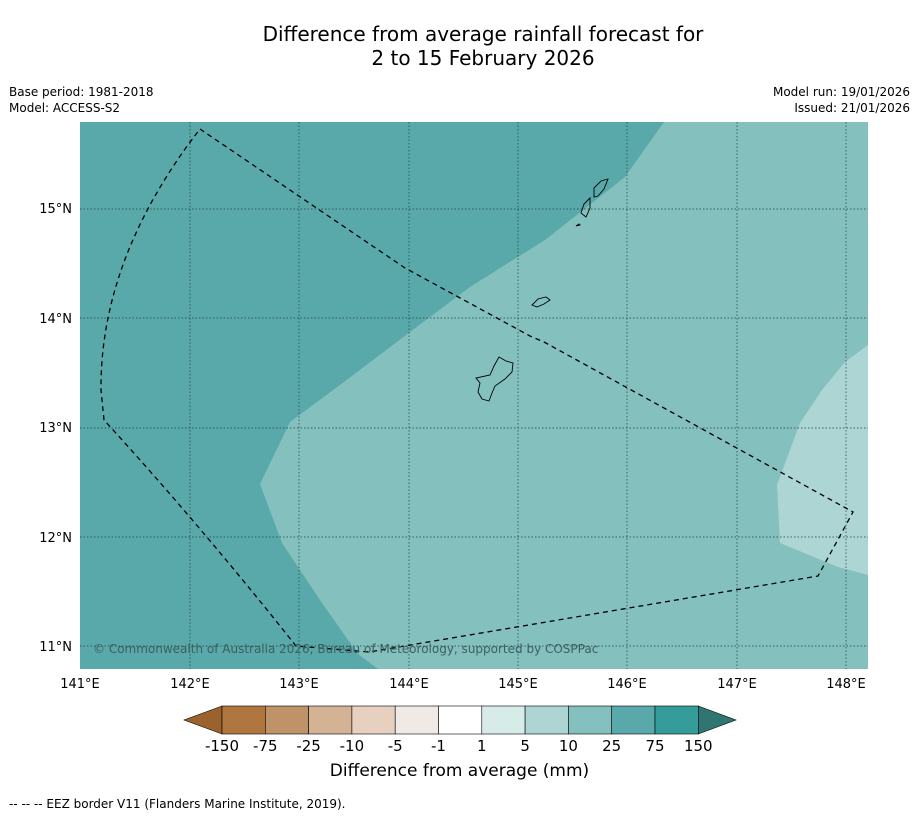 The height and width of the screenshot is (820, 919). I want to click on aguijan-island, so click(578, 225).